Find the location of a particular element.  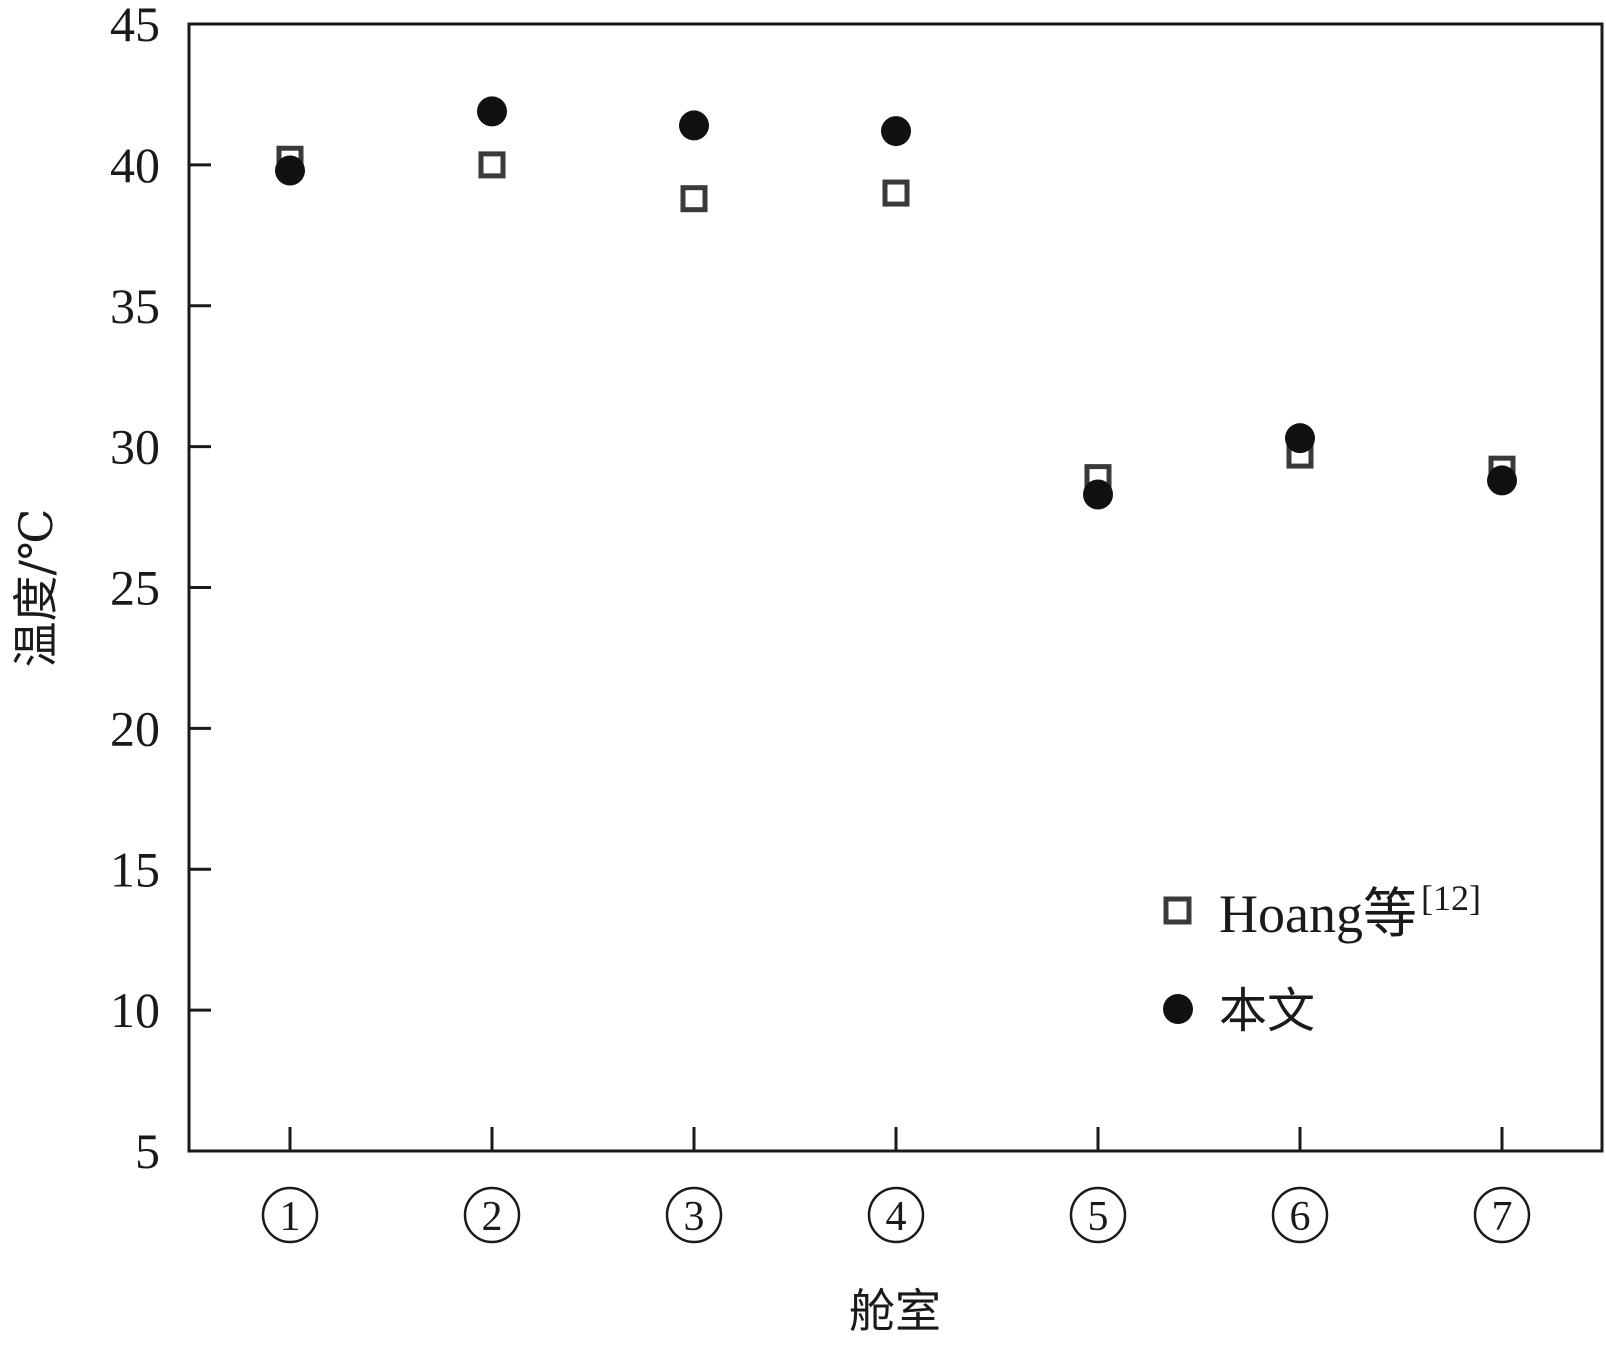

x-axis-title: 舱室 is located at coordinates (895, 1311).